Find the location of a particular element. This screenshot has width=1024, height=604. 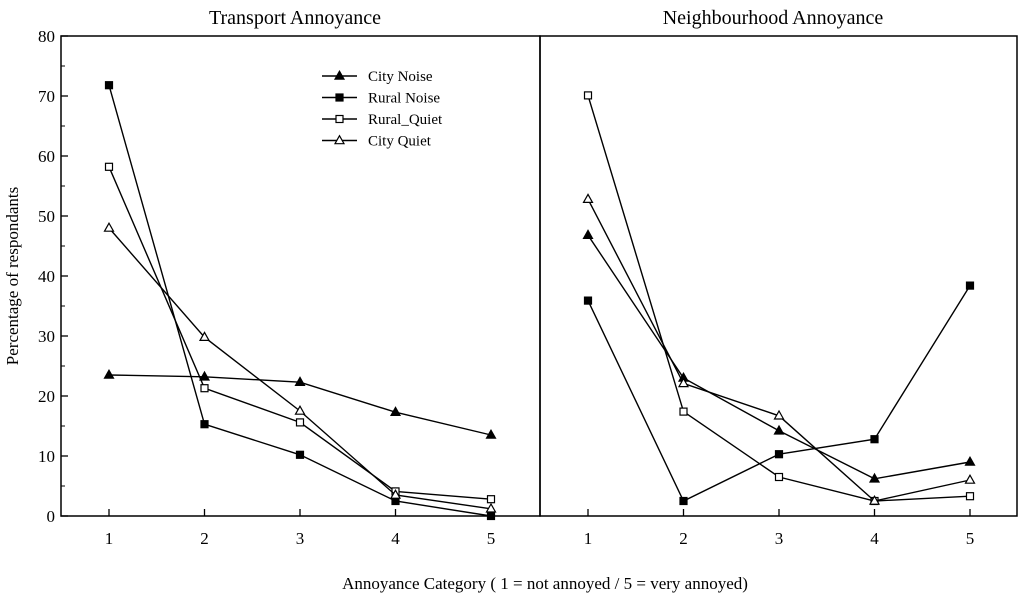

x-tick-label-p2-1: 1 is located at coordinates (588, 538).